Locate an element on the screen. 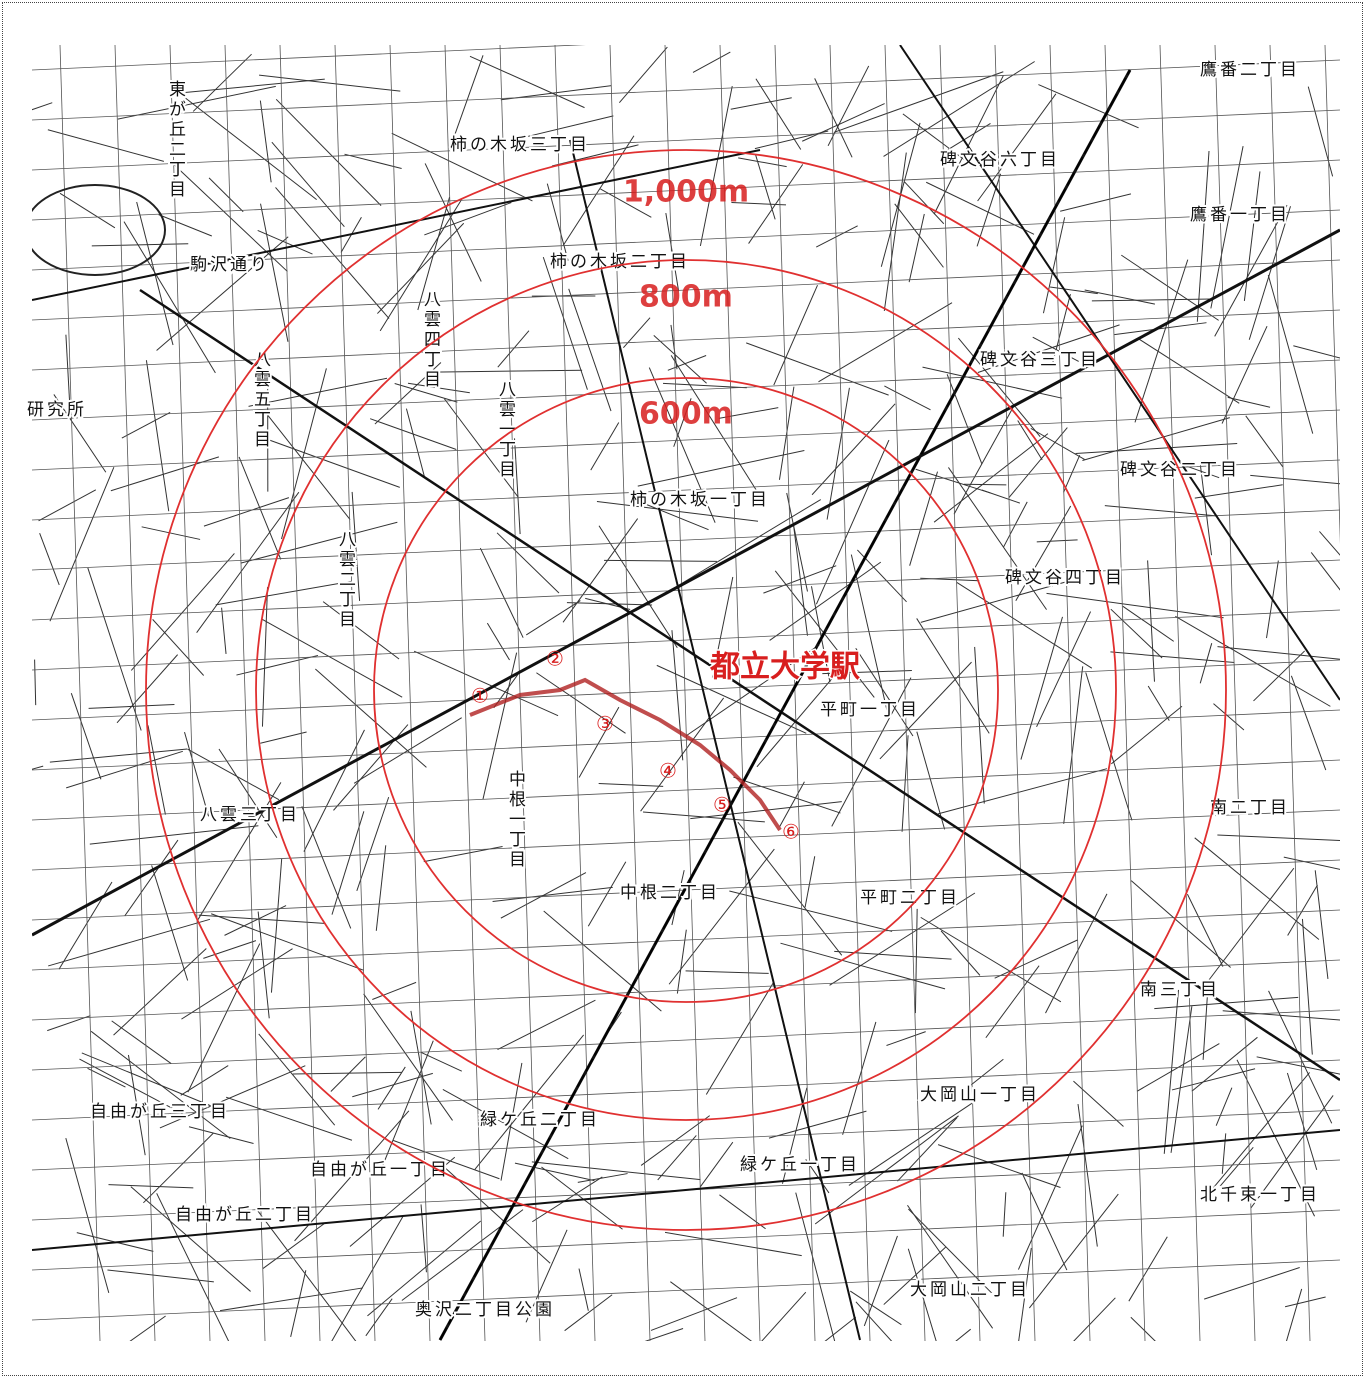  route-marker: ② is located at coordinates (555, 659).